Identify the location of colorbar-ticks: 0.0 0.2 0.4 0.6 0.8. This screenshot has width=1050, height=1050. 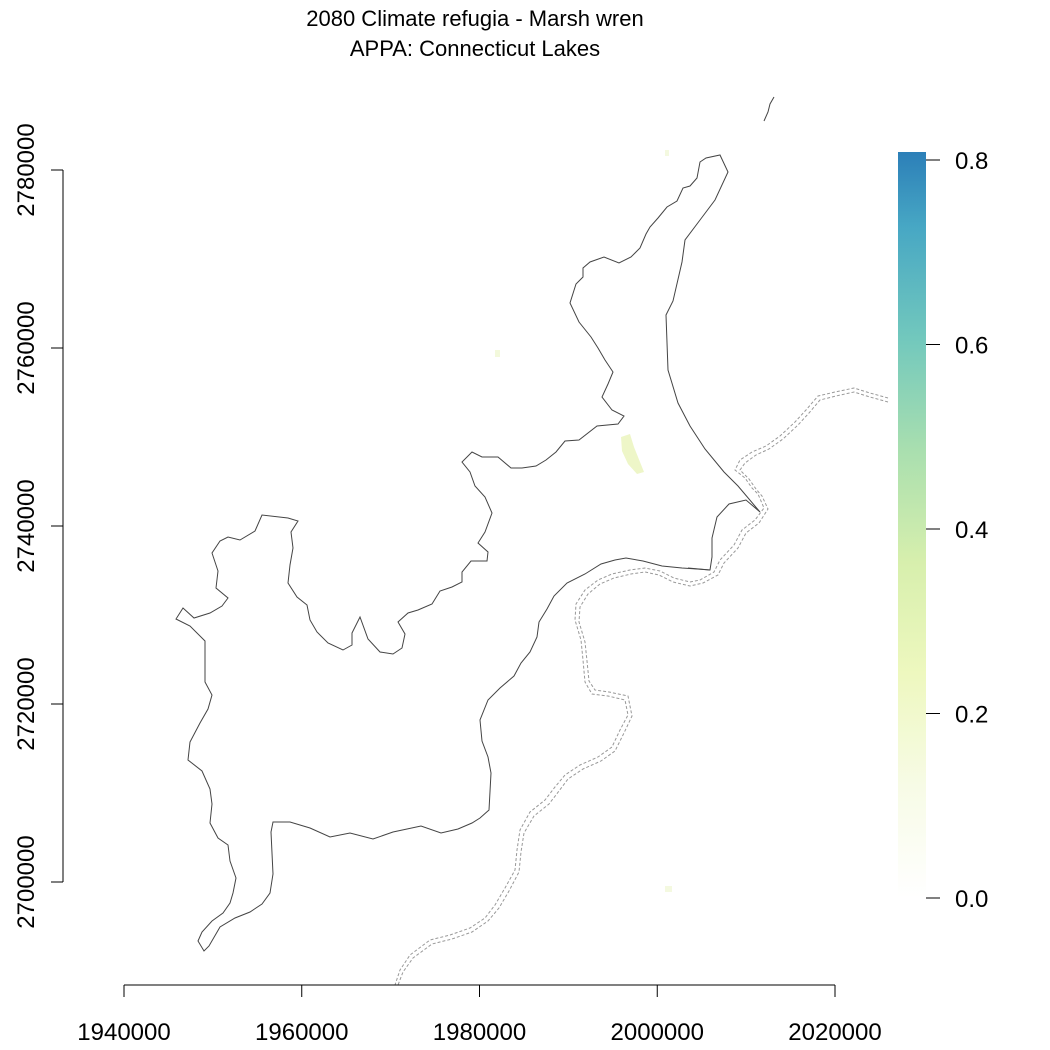
(957, 530).